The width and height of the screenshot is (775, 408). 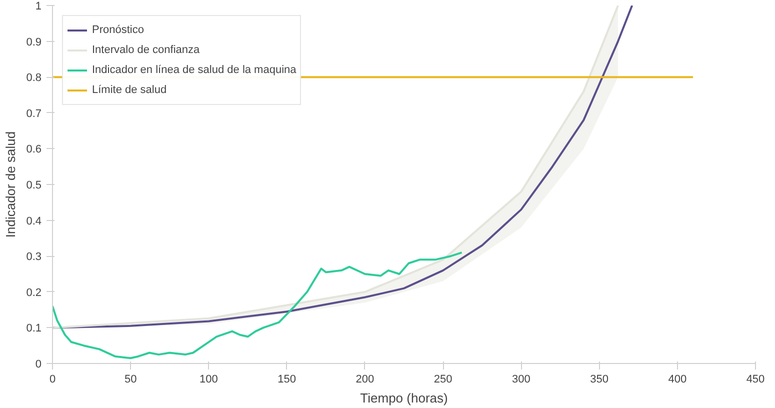 What do you see at coordinates (443, 380) in the screenshot?
I see `x-tick-label: 250` at bounding box center [443, 380].